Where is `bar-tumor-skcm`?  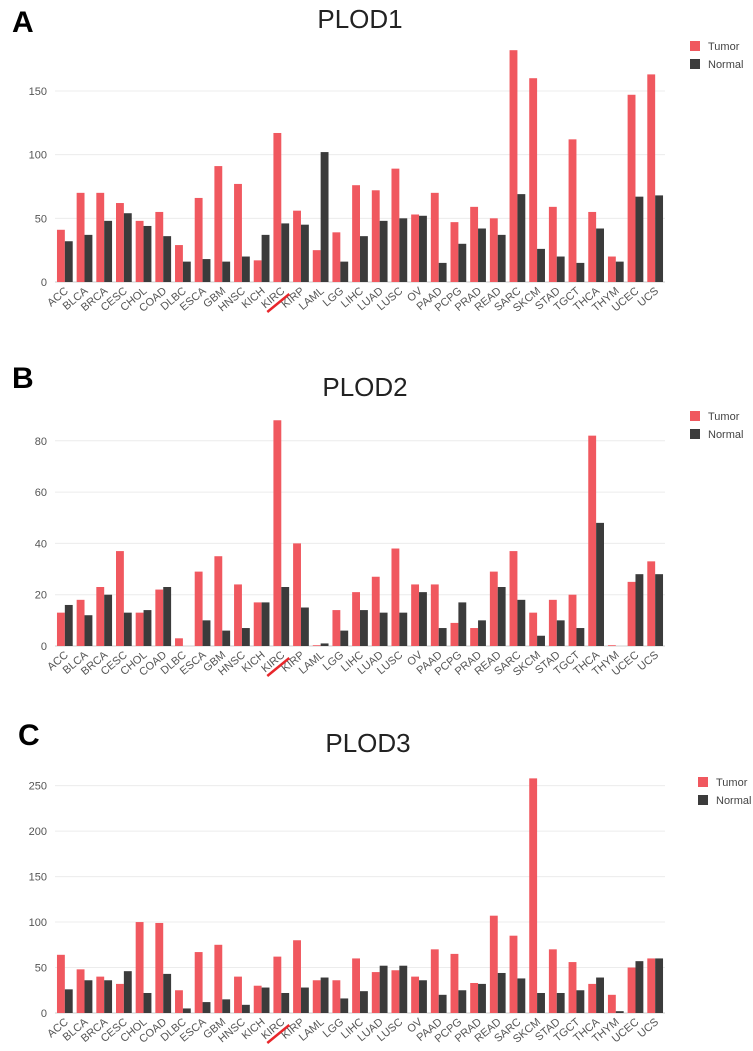 bar-tumor-skcm is located at coordinates (533, 629).